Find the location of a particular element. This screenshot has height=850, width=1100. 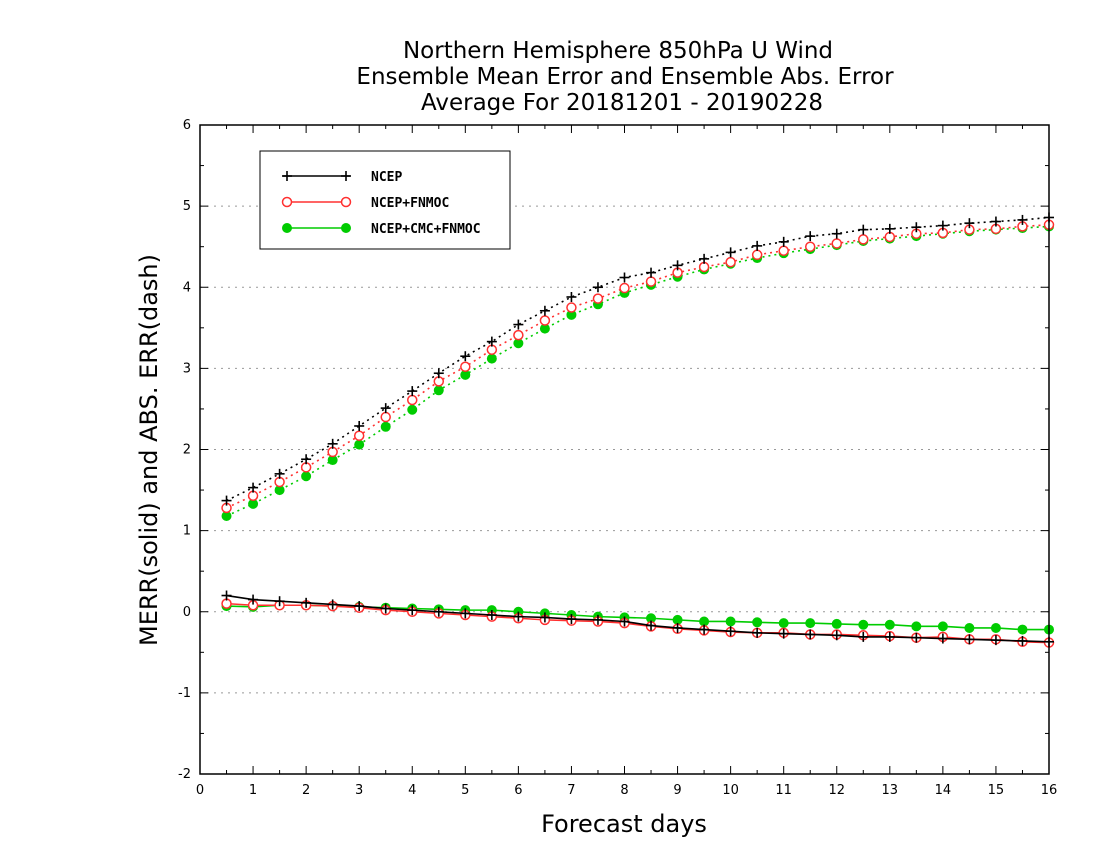

x-tick-label: 6 is located at coordinates (518, 790).